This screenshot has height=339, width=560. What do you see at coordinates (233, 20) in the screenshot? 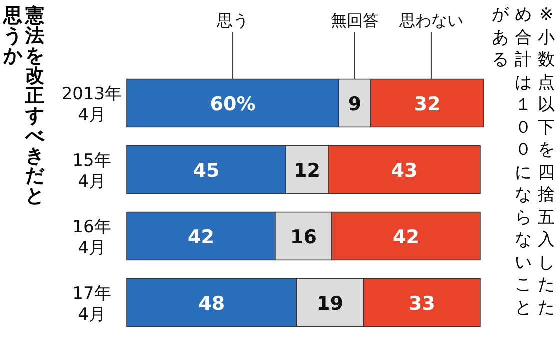
I see `text: 思う` at bounding box center [233, 20].